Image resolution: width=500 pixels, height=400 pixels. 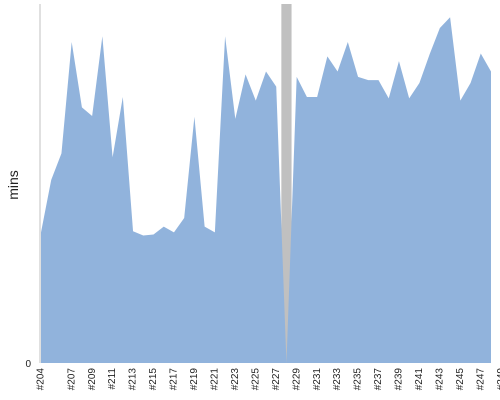 What do you see at coordinates (276, 379) in the screenshot?
I see `x-tick-label: #227` at bounding box center [276, 379].